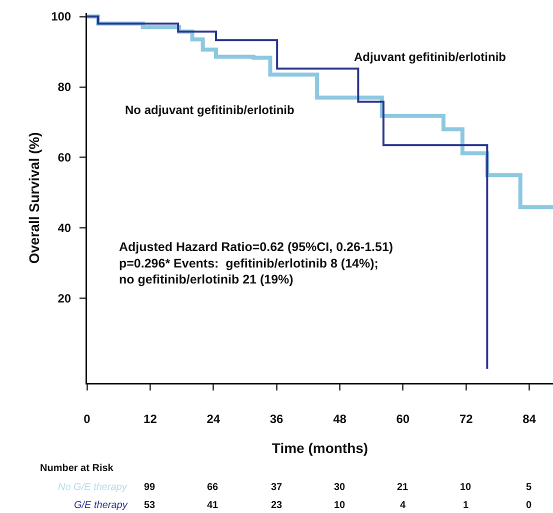 Image resolution: width=553 pixels, height=513 pixels. What do you see at coordinates (77, 468) in the screenshot?
I see `text: Number at Risk` at bounding box center [77, 468].